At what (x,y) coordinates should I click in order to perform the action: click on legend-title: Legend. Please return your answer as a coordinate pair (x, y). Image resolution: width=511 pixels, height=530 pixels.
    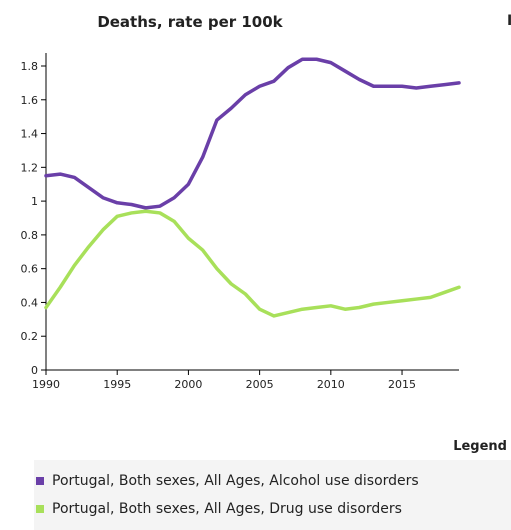
    Looking at the image, I should click on (480, 446).